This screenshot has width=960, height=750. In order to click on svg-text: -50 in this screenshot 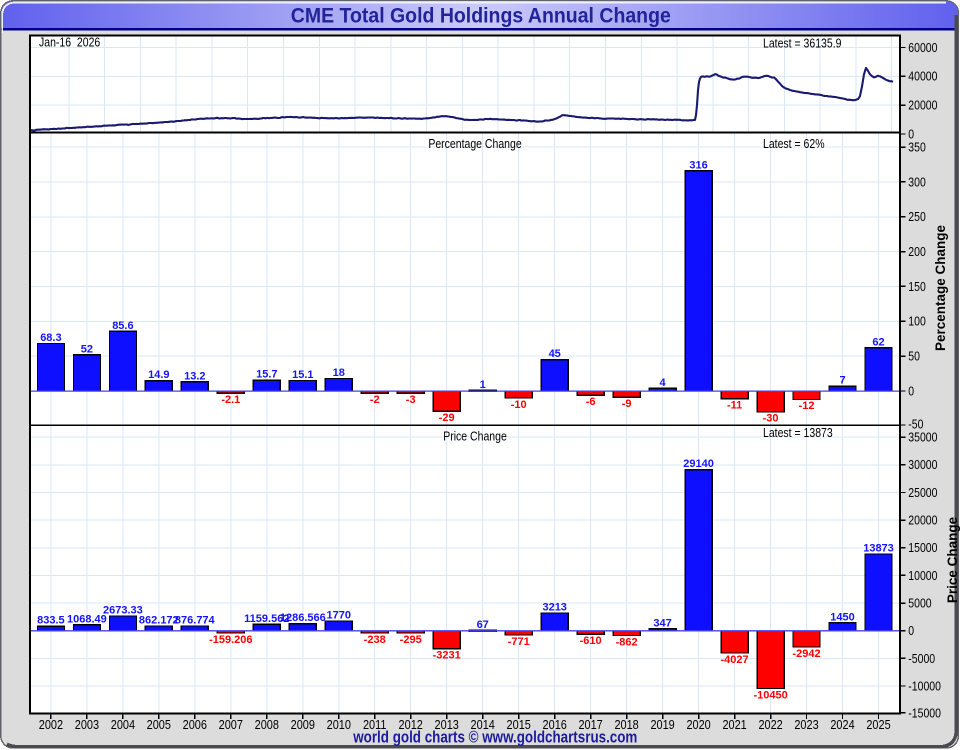, I will do `click(915, 425)`.